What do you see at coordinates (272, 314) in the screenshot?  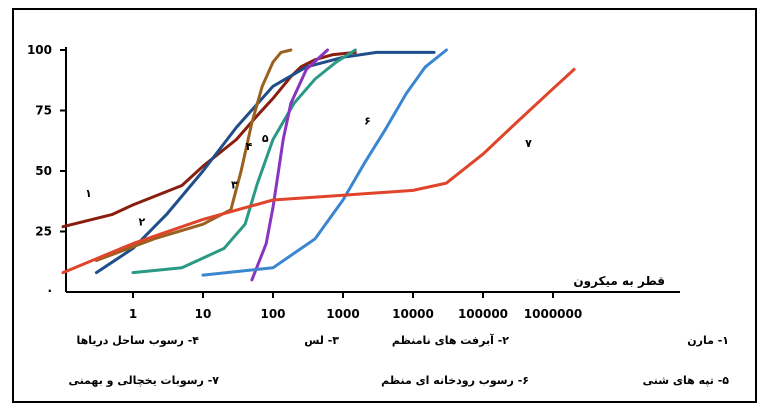 I see `x-tick-label: 100` at bounding box center [272, 314].